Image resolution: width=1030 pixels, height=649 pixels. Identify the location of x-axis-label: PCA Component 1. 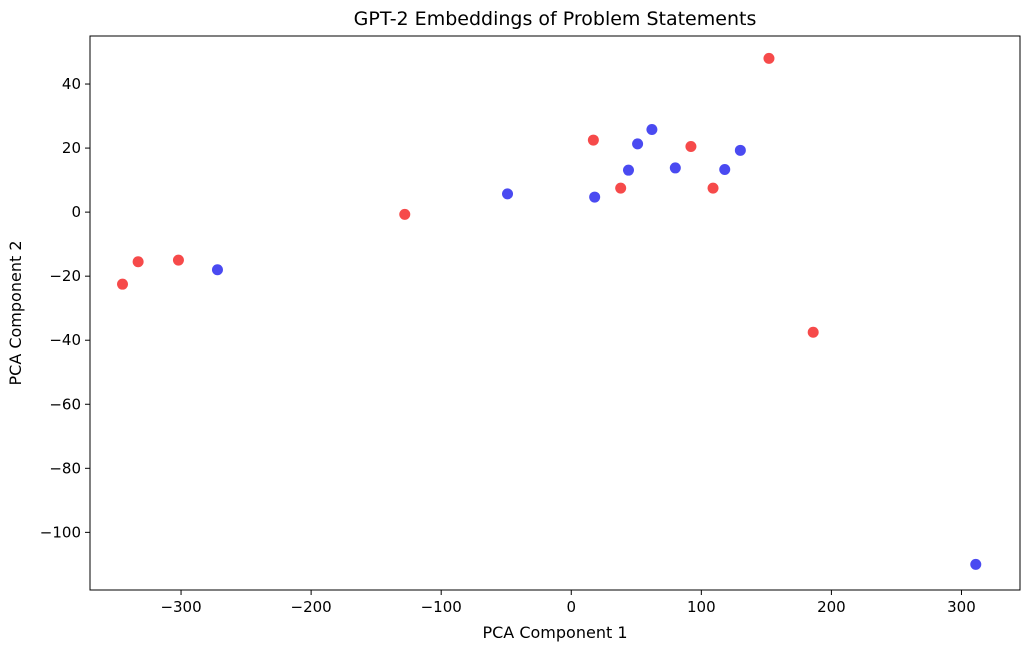
(554, 632).